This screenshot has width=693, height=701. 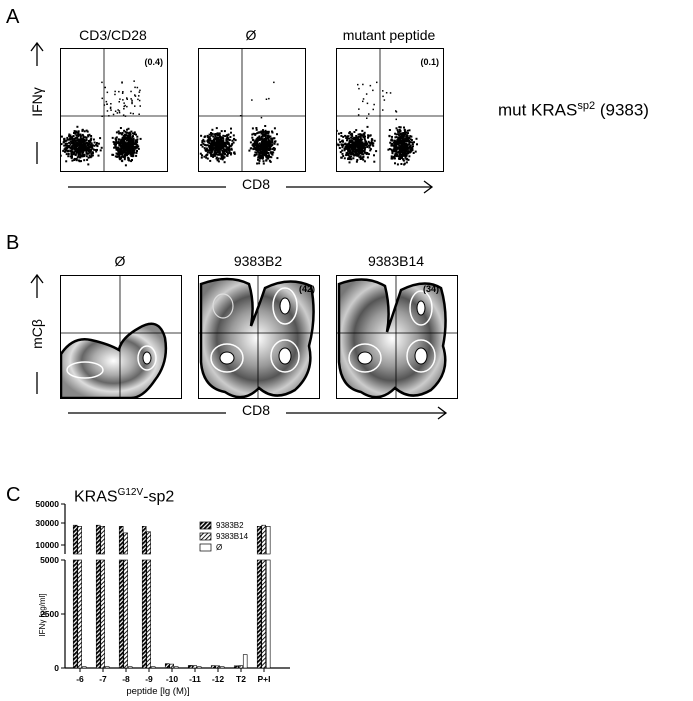 What do you see at coordinates (219, 547) in the screenshot?
I see `legend-label: Ø` at bounding box center [219, 547].